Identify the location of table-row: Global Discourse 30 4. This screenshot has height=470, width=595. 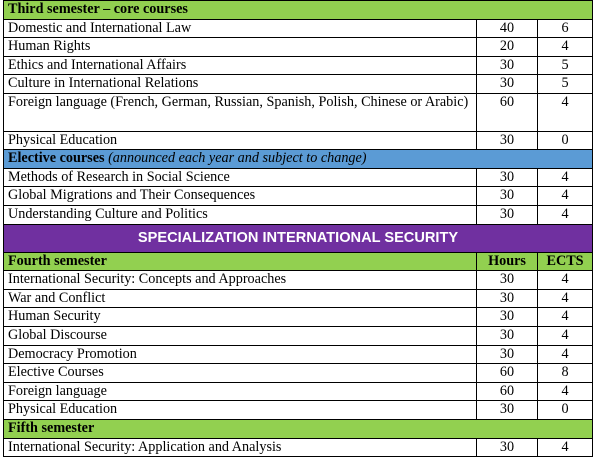
(298, 336).